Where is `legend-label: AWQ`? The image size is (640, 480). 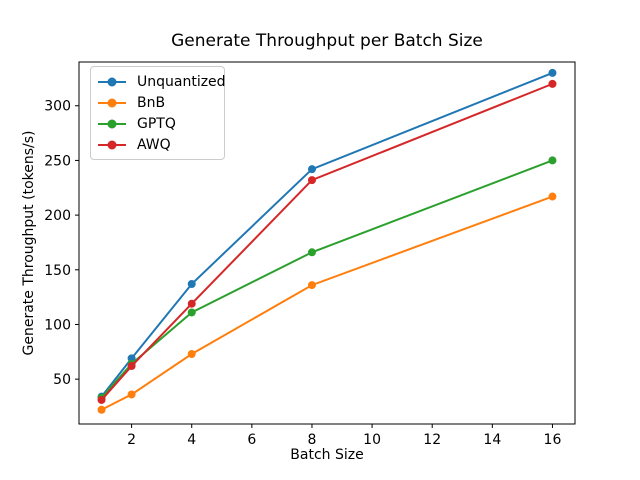
legend-label: AWQ is located at coordinates (154, 144).